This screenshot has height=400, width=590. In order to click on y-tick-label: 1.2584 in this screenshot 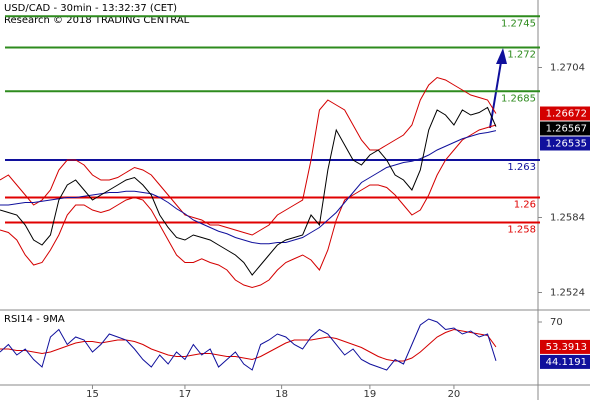, I will do `click(567, 218)`.